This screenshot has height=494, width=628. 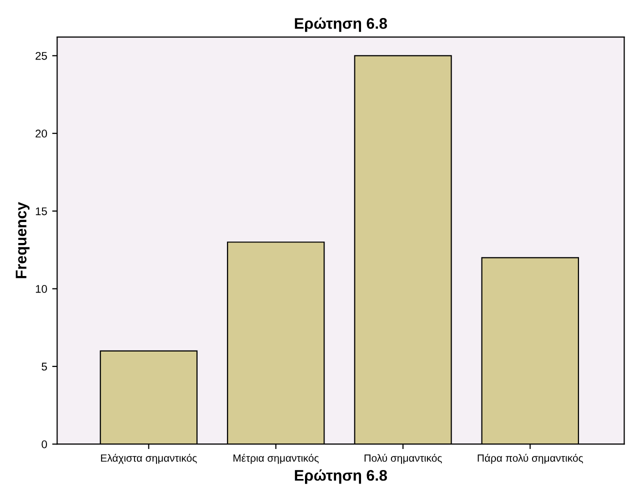 What do you see at coordinates (149, 459) in the screenshot?
I see `x-tick-label: Ελάχιστα σημαντικός` at bounding box center [149, 459].